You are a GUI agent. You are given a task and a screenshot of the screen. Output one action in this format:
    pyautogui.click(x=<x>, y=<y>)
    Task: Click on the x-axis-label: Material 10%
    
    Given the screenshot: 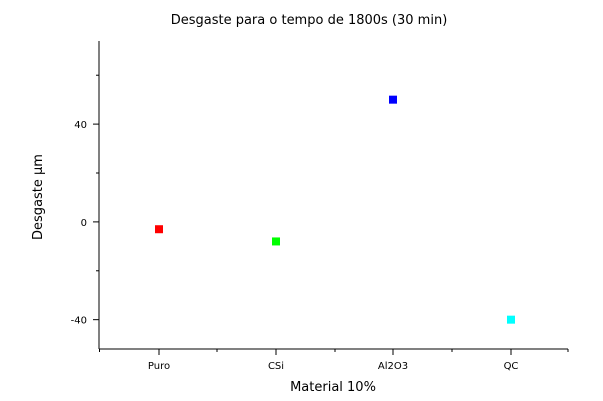 What is the action you would take?
    pyautogui.click(x=333, y=387)
    